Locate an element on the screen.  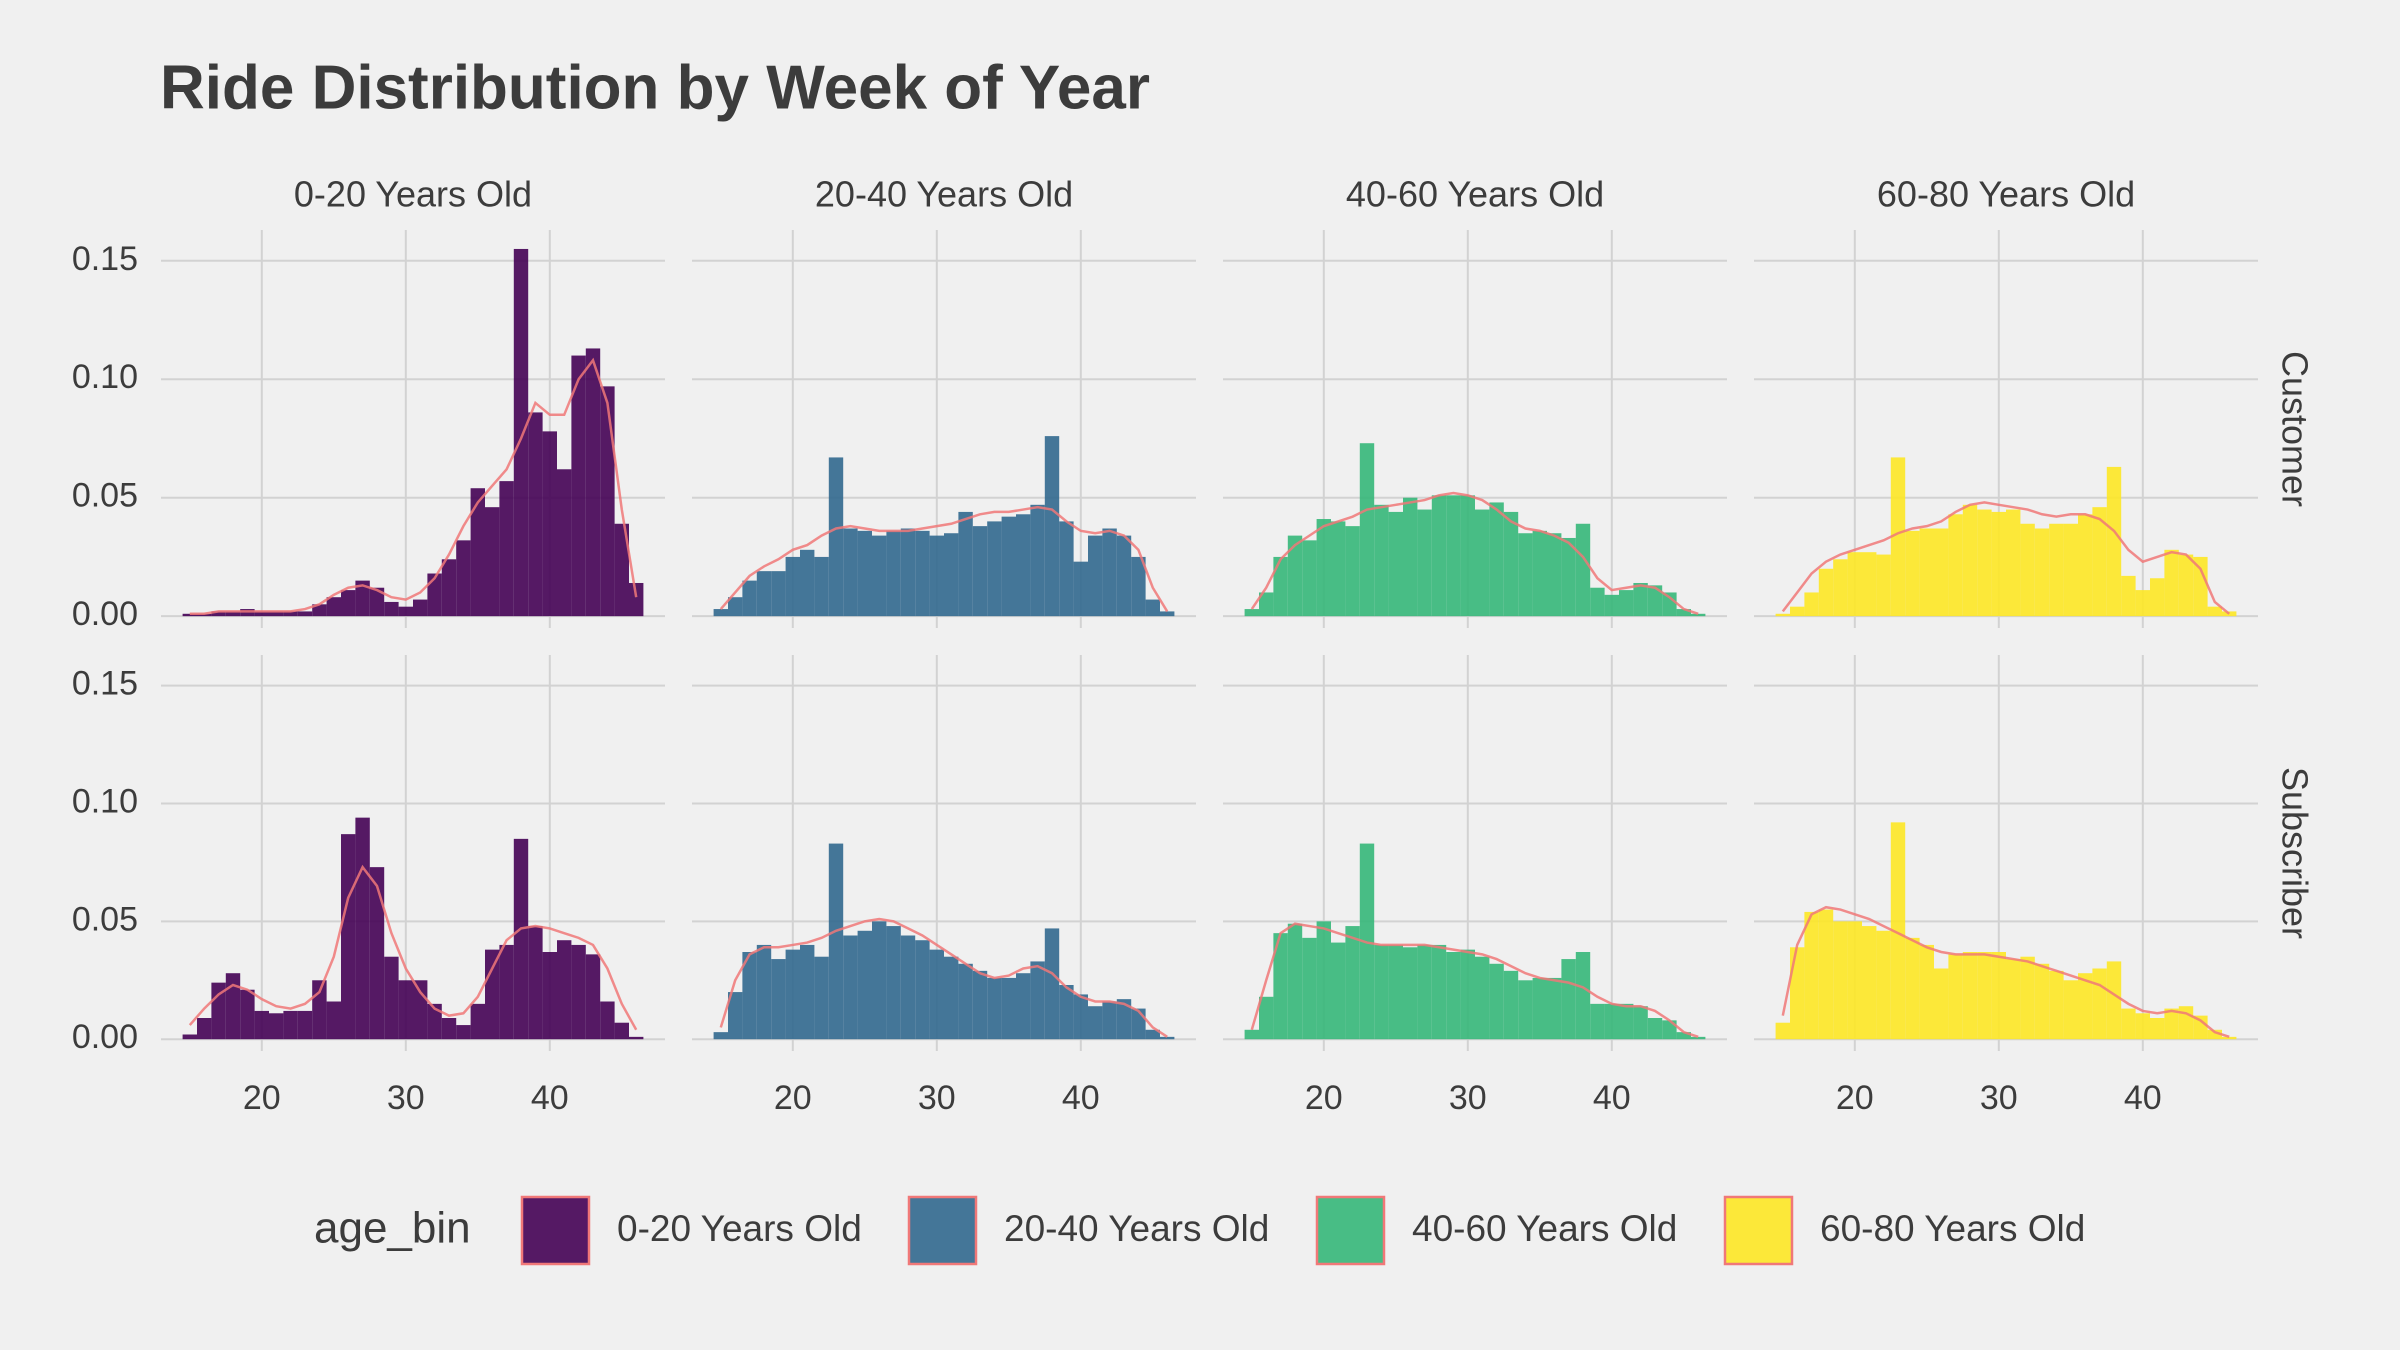
x-tick-label: 40 is located at coordinates (2143, 1098).